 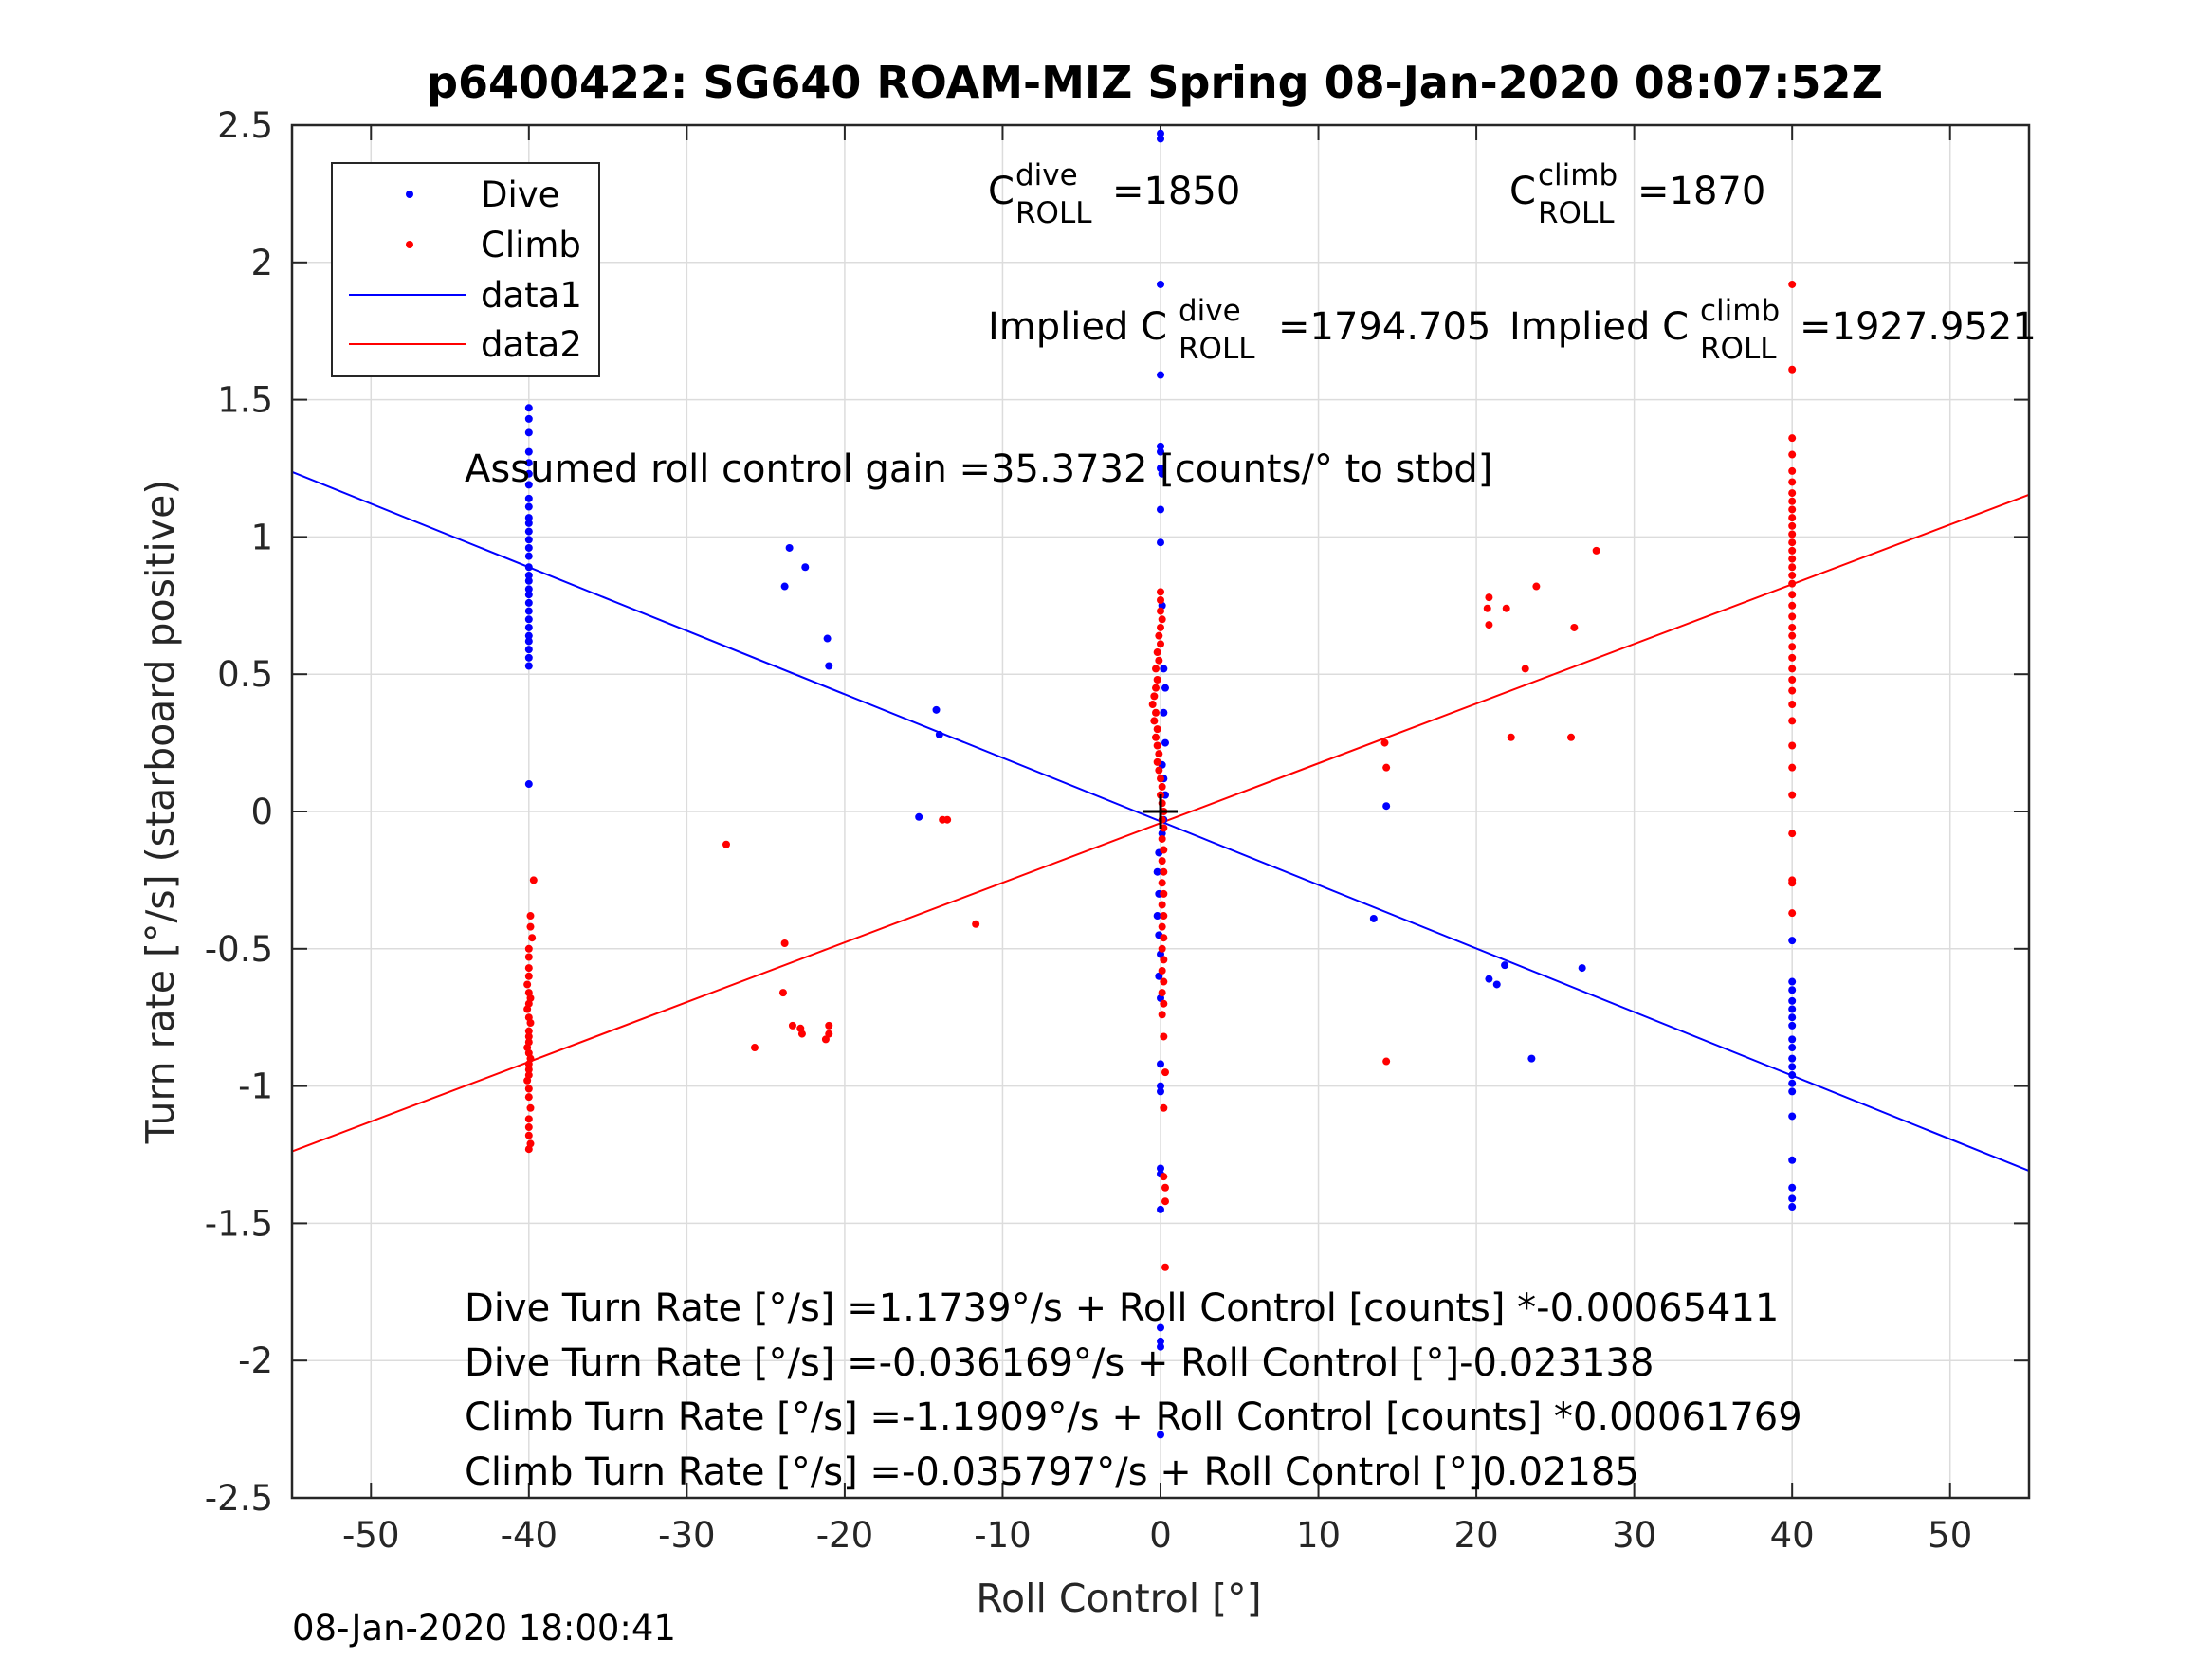 I want to click on y-tick-label: 2, so click(x=261, y=263).